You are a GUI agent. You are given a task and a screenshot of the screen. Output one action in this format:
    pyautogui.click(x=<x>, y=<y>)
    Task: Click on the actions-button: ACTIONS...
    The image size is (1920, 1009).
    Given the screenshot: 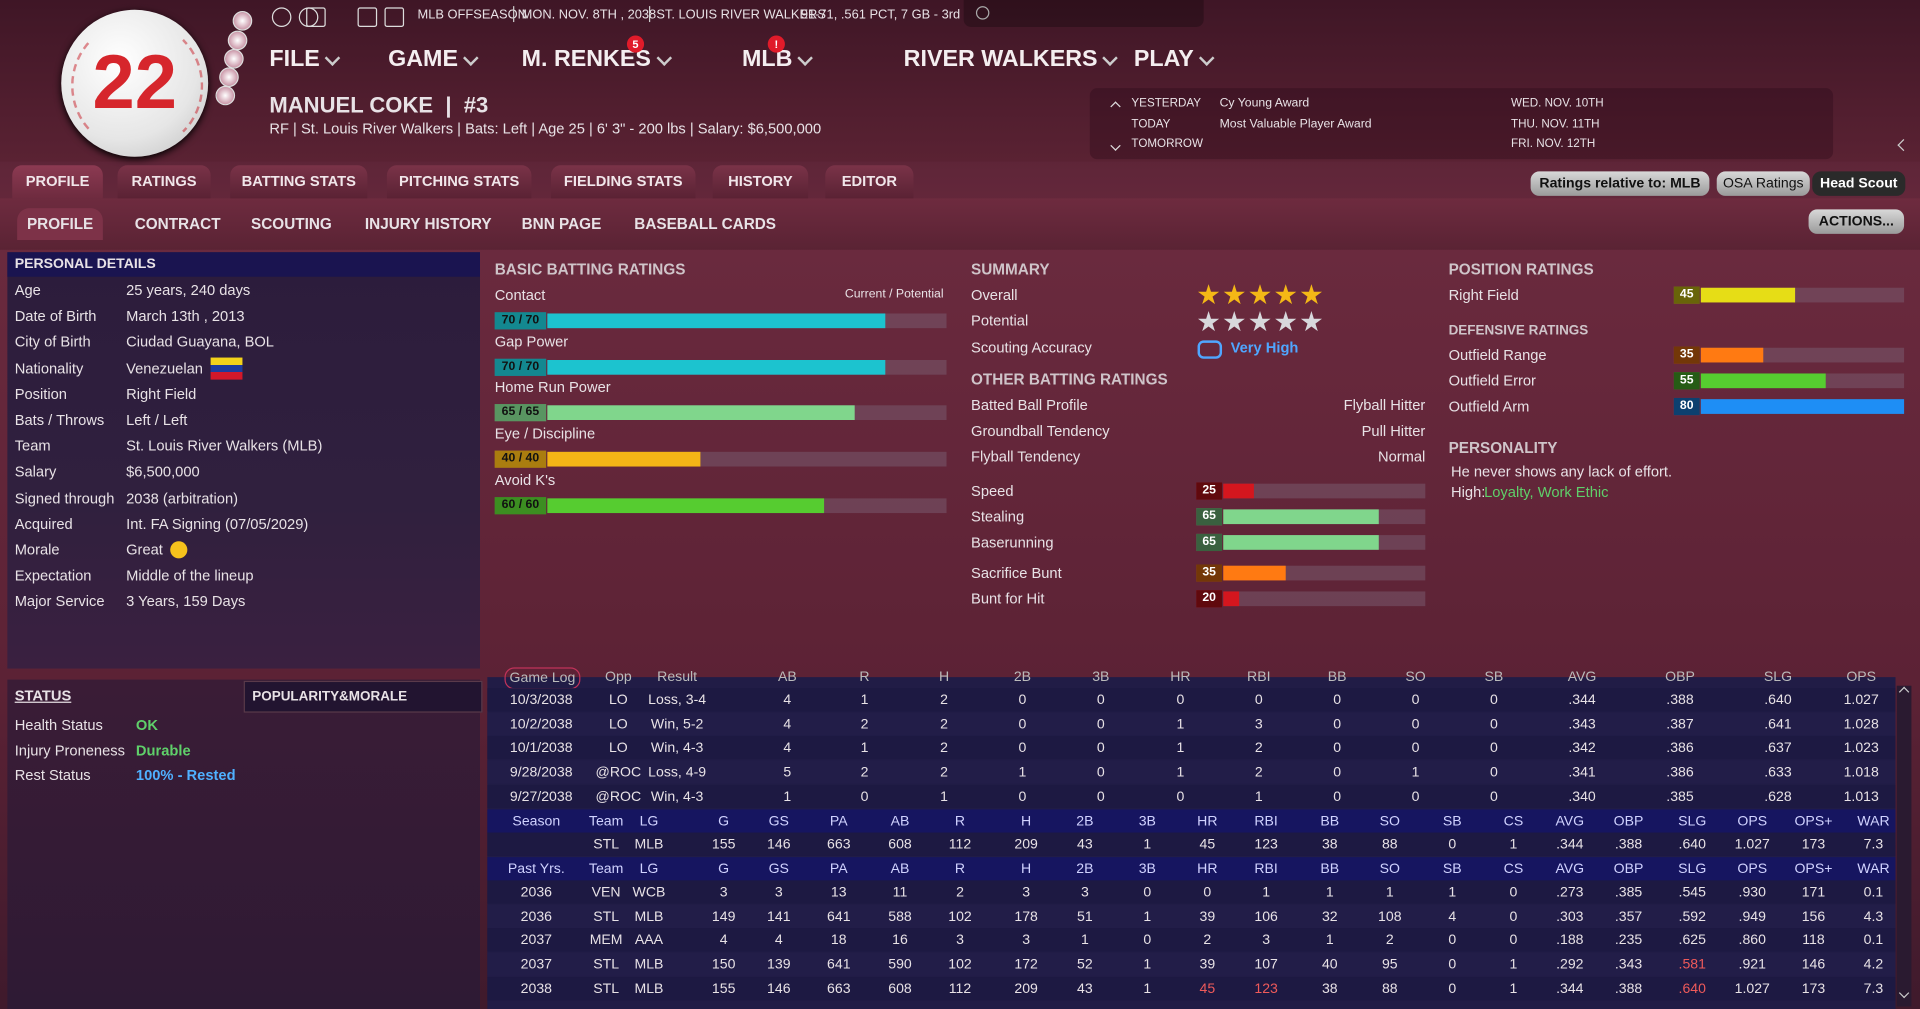 What is the action you would take?
    pyautogui.click(x=1856, y=221)
    